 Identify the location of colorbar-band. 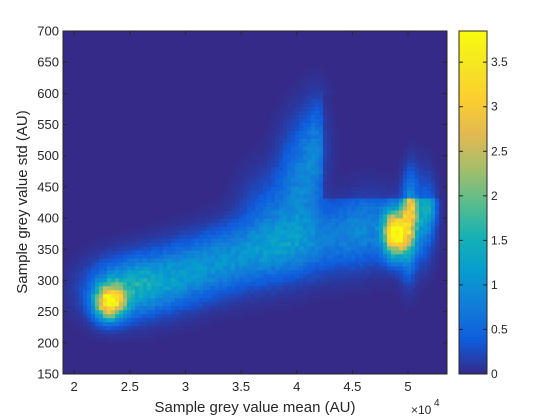
(473, 170).